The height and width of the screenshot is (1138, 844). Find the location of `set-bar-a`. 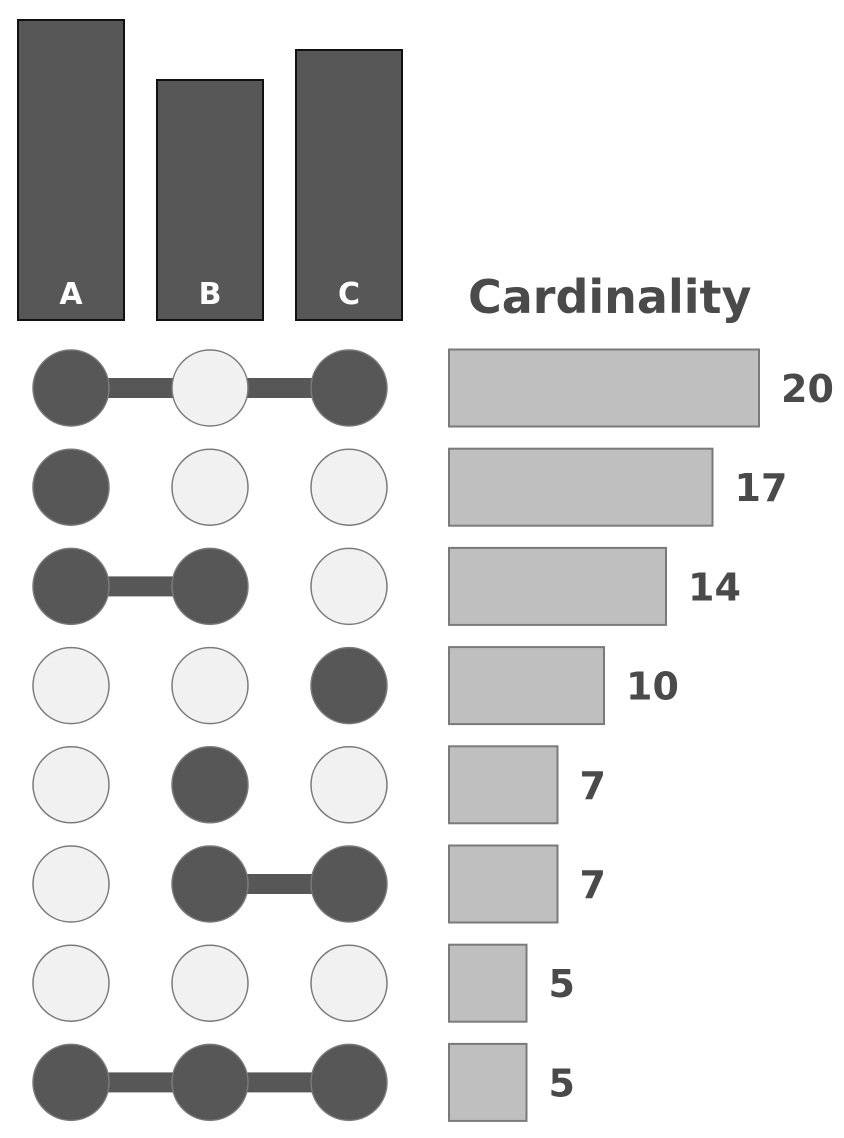

set-bar-a is located at coordinates (71, 170).